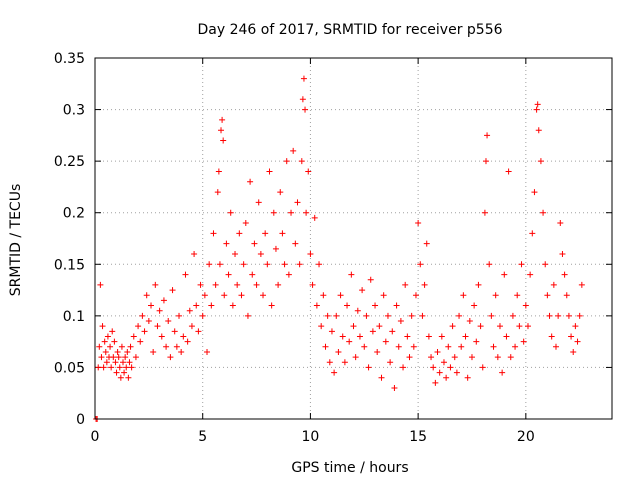  Describe the element at coordinates (526, 437) in the screenshot. I see `x-tick-label: 20` at that location.